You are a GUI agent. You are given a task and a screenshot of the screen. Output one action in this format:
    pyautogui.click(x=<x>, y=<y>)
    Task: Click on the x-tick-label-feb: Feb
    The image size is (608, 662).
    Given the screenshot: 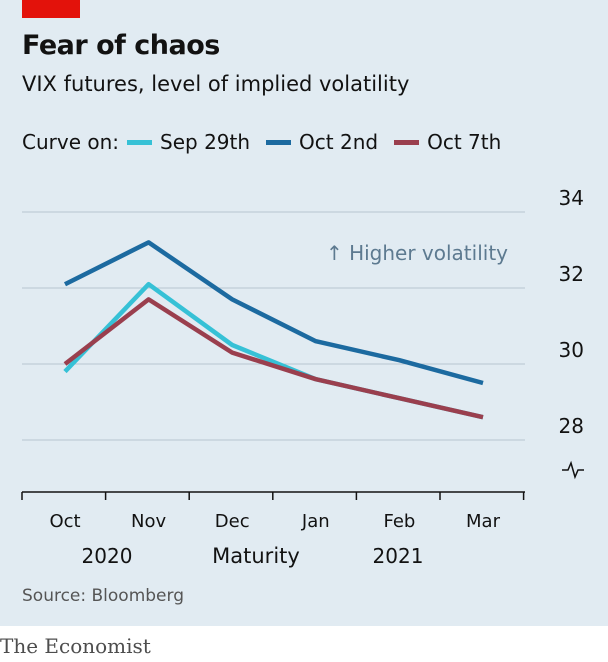 What is the action you would take?
    pyautogui.click(x=399, y=521)
    